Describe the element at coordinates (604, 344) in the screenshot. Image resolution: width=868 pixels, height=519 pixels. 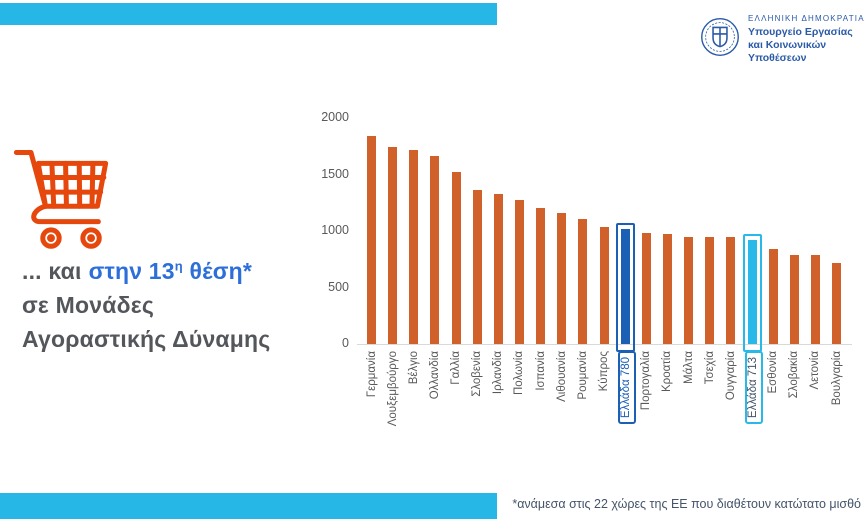
I see `x-axis-line` at that location.